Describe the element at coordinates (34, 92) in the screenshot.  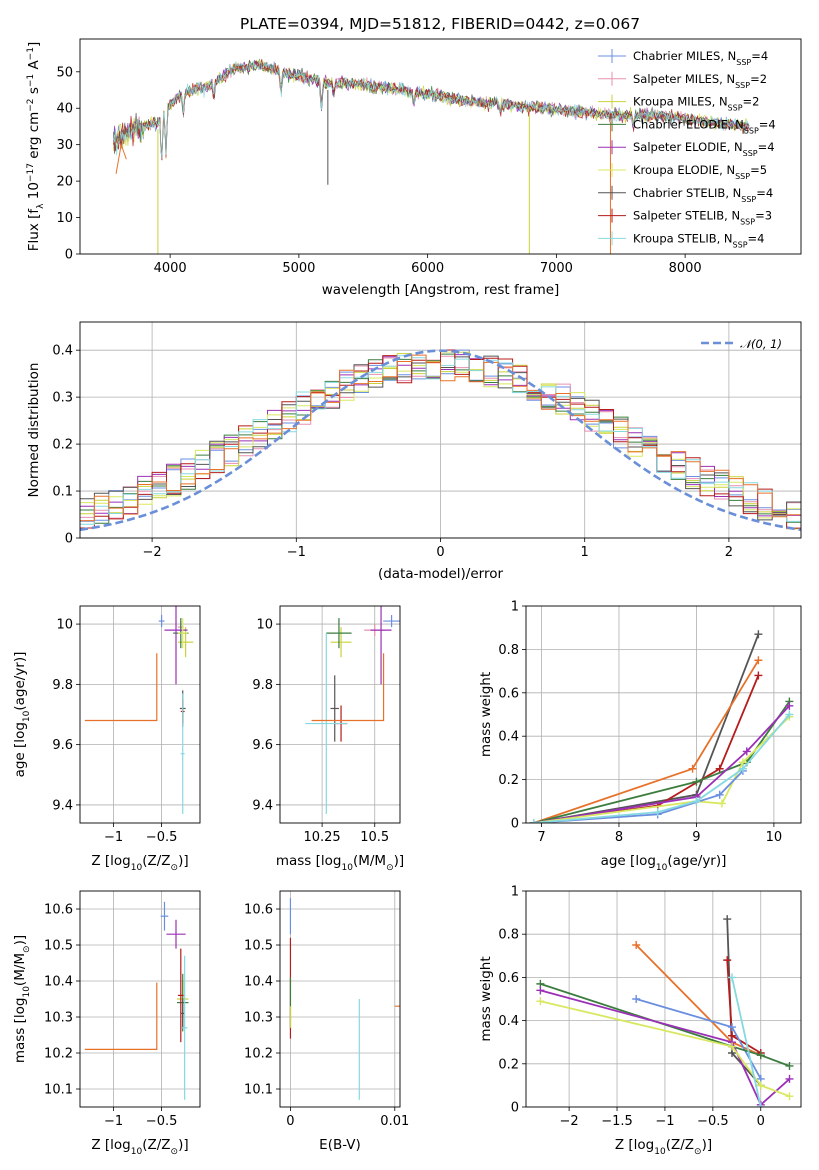
I see `label-part: s` at that location.